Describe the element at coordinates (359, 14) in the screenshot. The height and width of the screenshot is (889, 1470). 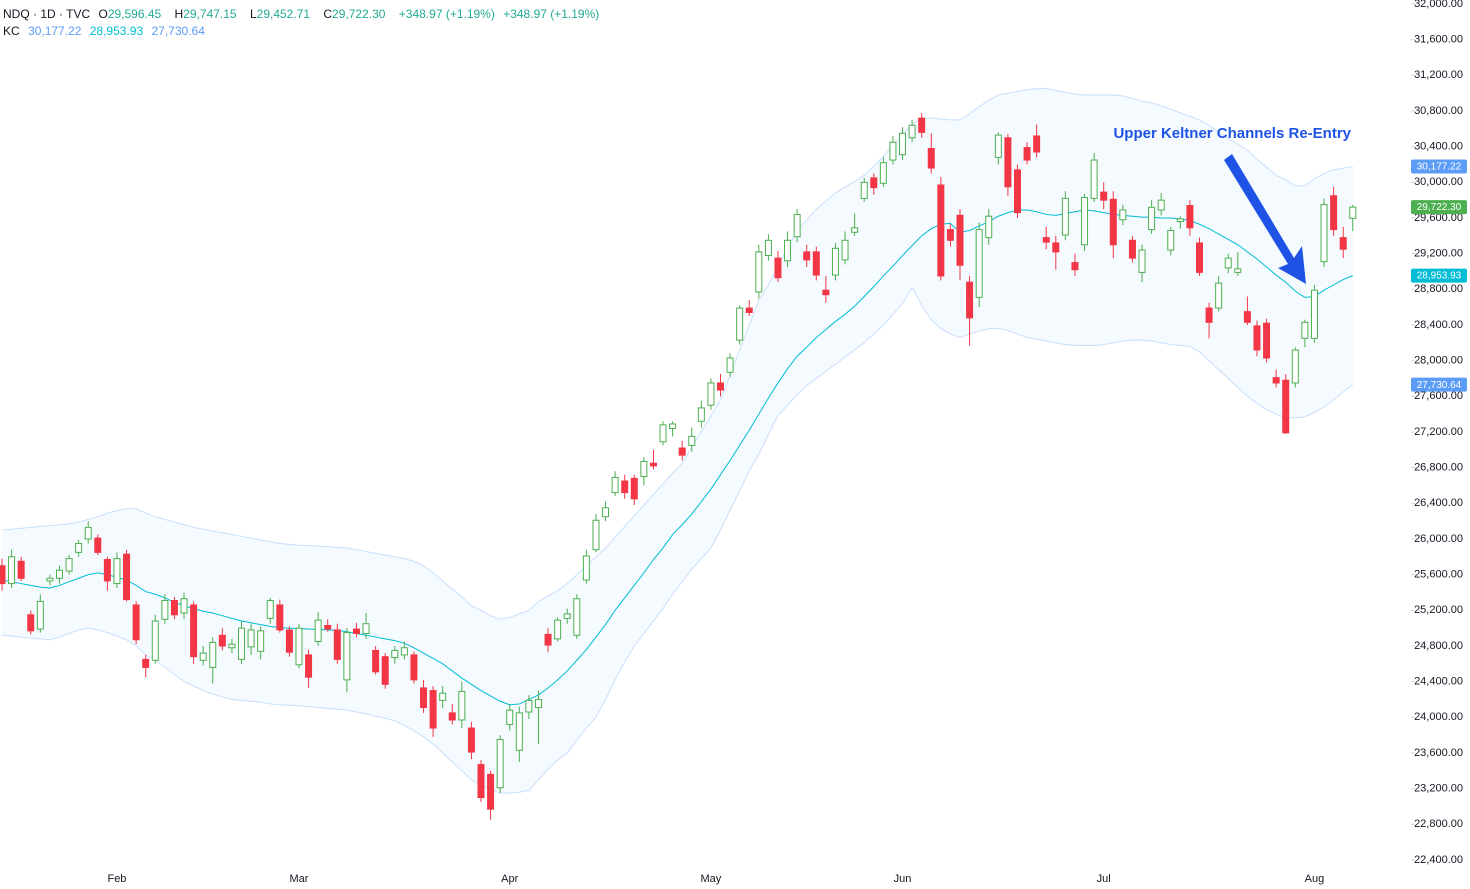
I see `ohlc-value: 29,722.30` at that location.